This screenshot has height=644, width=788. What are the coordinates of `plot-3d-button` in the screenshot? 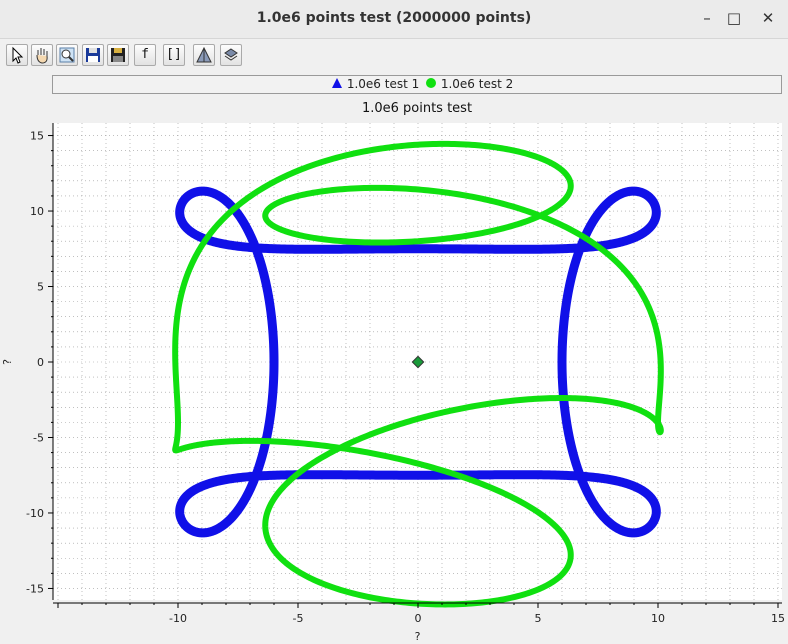 It's located at (204, 55).